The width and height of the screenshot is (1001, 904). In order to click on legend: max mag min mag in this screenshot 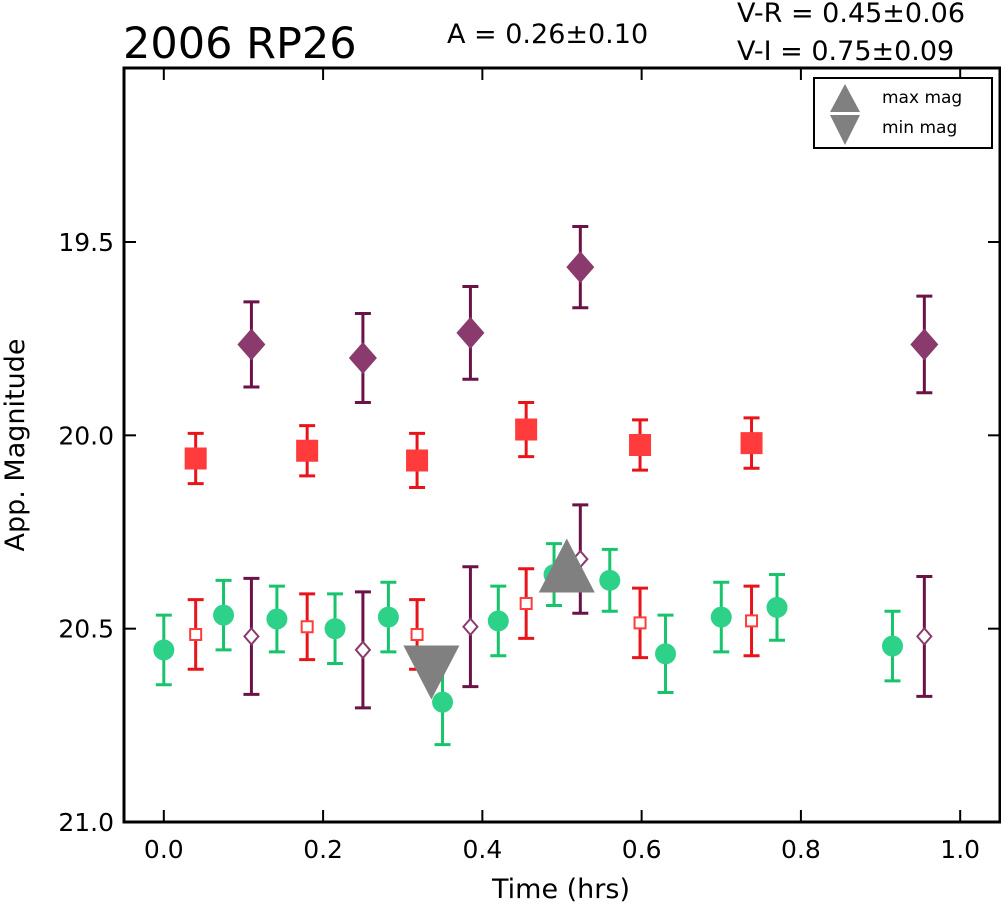, I will do `click(903, 113)`.